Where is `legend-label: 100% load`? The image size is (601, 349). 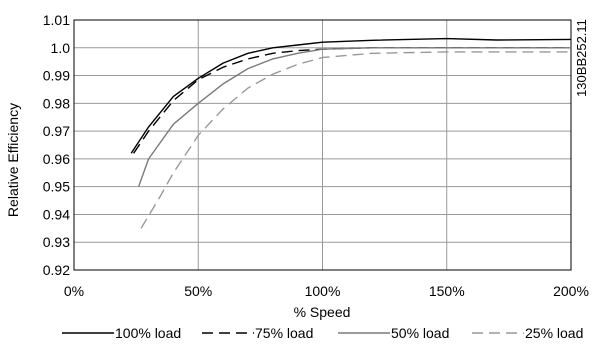
legend-label: 100% load is located at coordinates (148, 333).